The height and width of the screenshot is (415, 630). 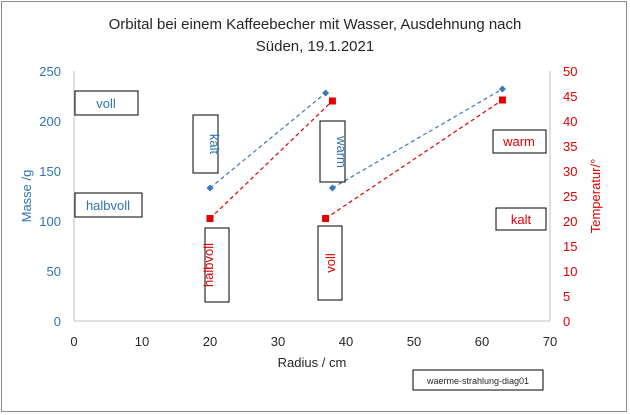 I want to click on annotation-voll-red: voll, so click(x=330, y=263).